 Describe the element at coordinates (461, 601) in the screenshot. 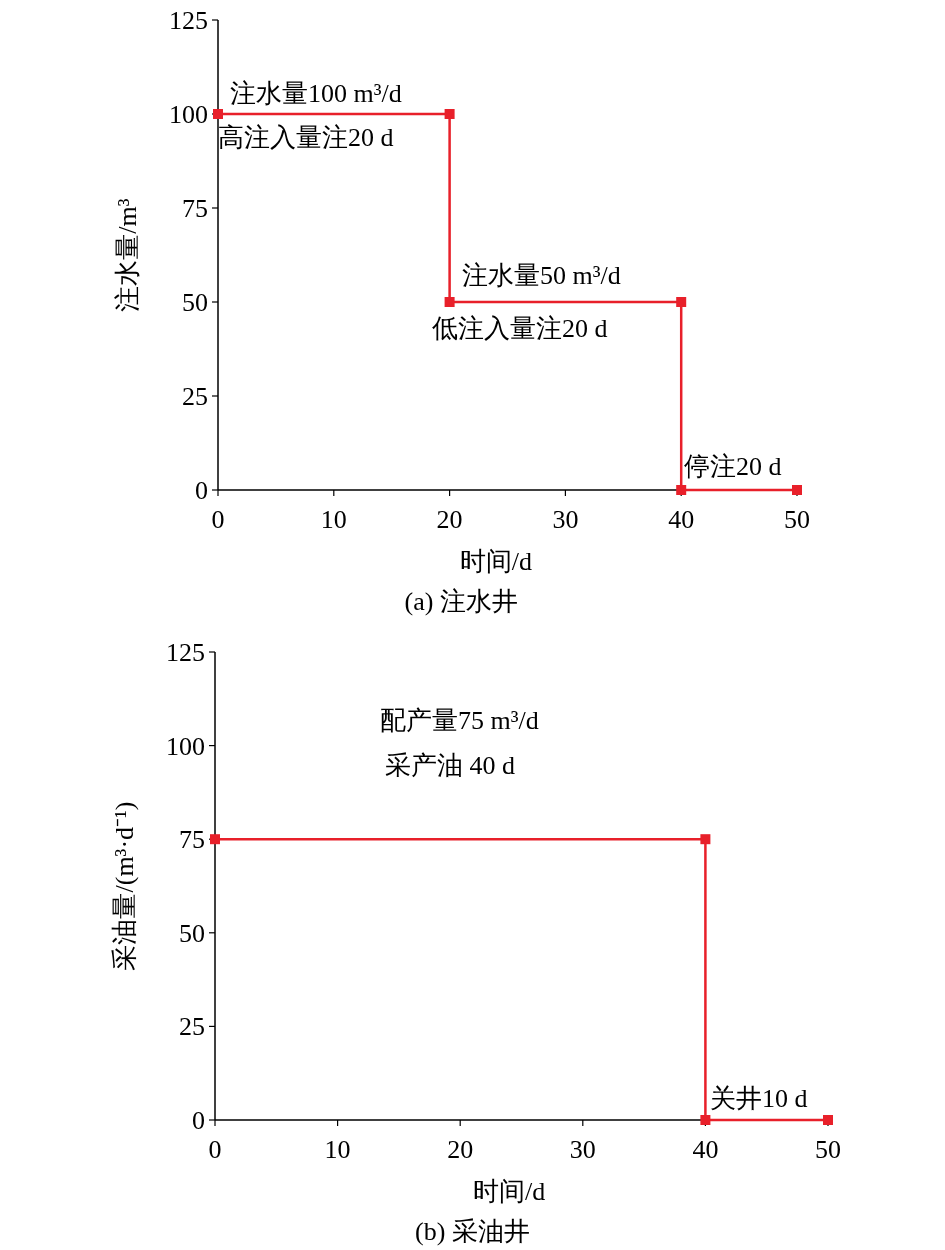

I see `text: (a) 注水井` at that location.